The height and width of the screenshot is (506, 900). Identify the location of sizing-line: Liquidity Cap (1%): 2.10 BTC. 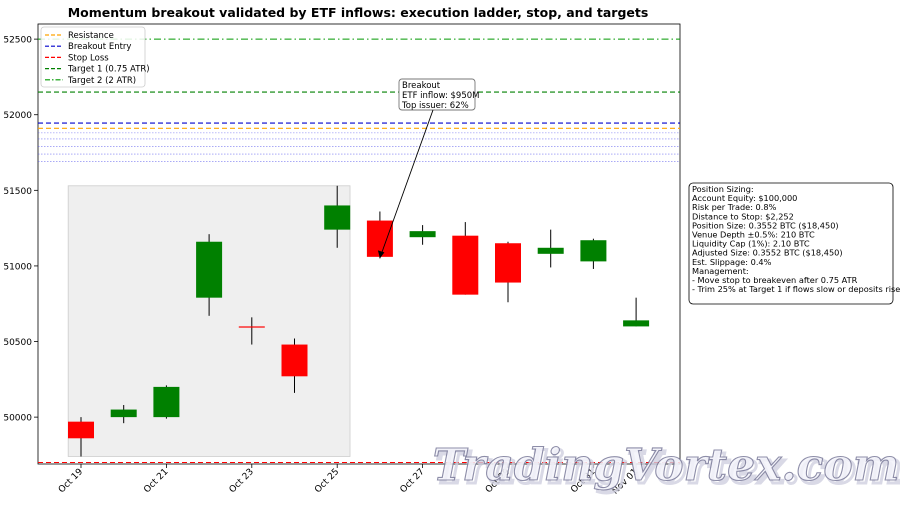
(751, 244).